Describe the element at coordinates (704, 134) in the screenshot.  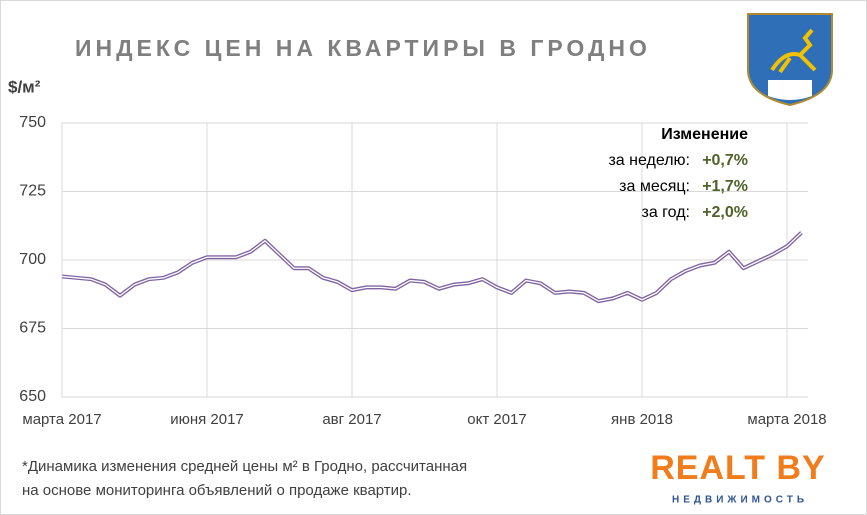
I see `annotation-heading: Изменение` at that location.